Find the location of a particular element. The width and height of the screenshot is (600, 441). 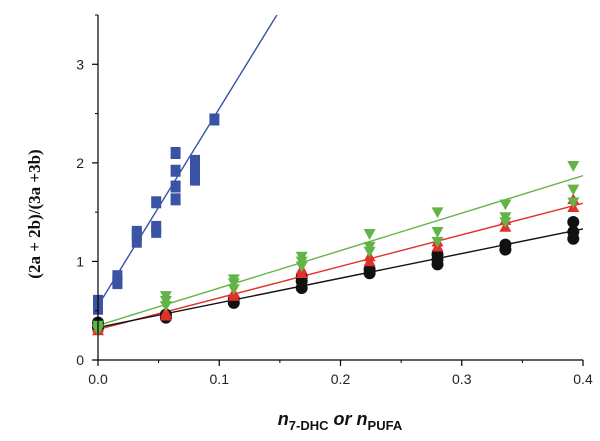

data-point-triangle-up is located at coordinates (165, 312).